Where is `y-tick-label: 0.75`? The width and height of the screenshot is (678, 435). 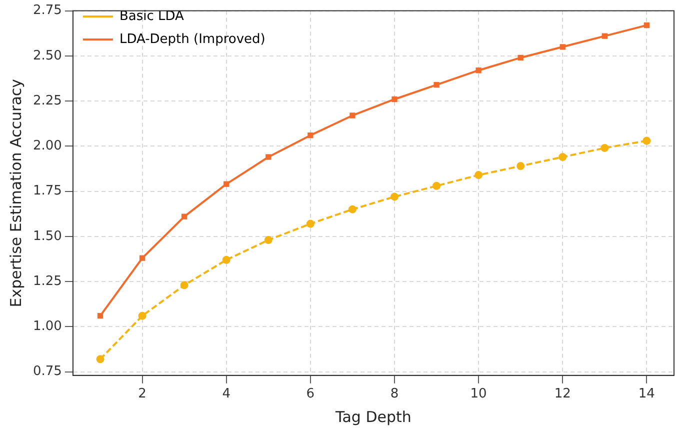
y-tick-label: 0.75 is located at coordinates (47, 372).